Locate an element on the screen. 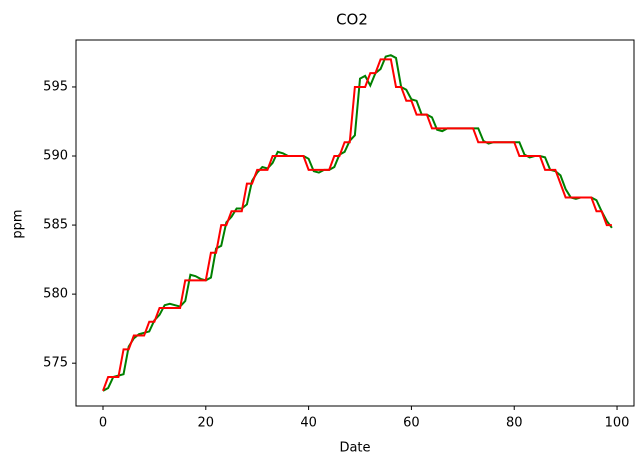 The height and width of the screenshot is (457, 635). x-tick-label: 100 is located at coordinates (617, 423).